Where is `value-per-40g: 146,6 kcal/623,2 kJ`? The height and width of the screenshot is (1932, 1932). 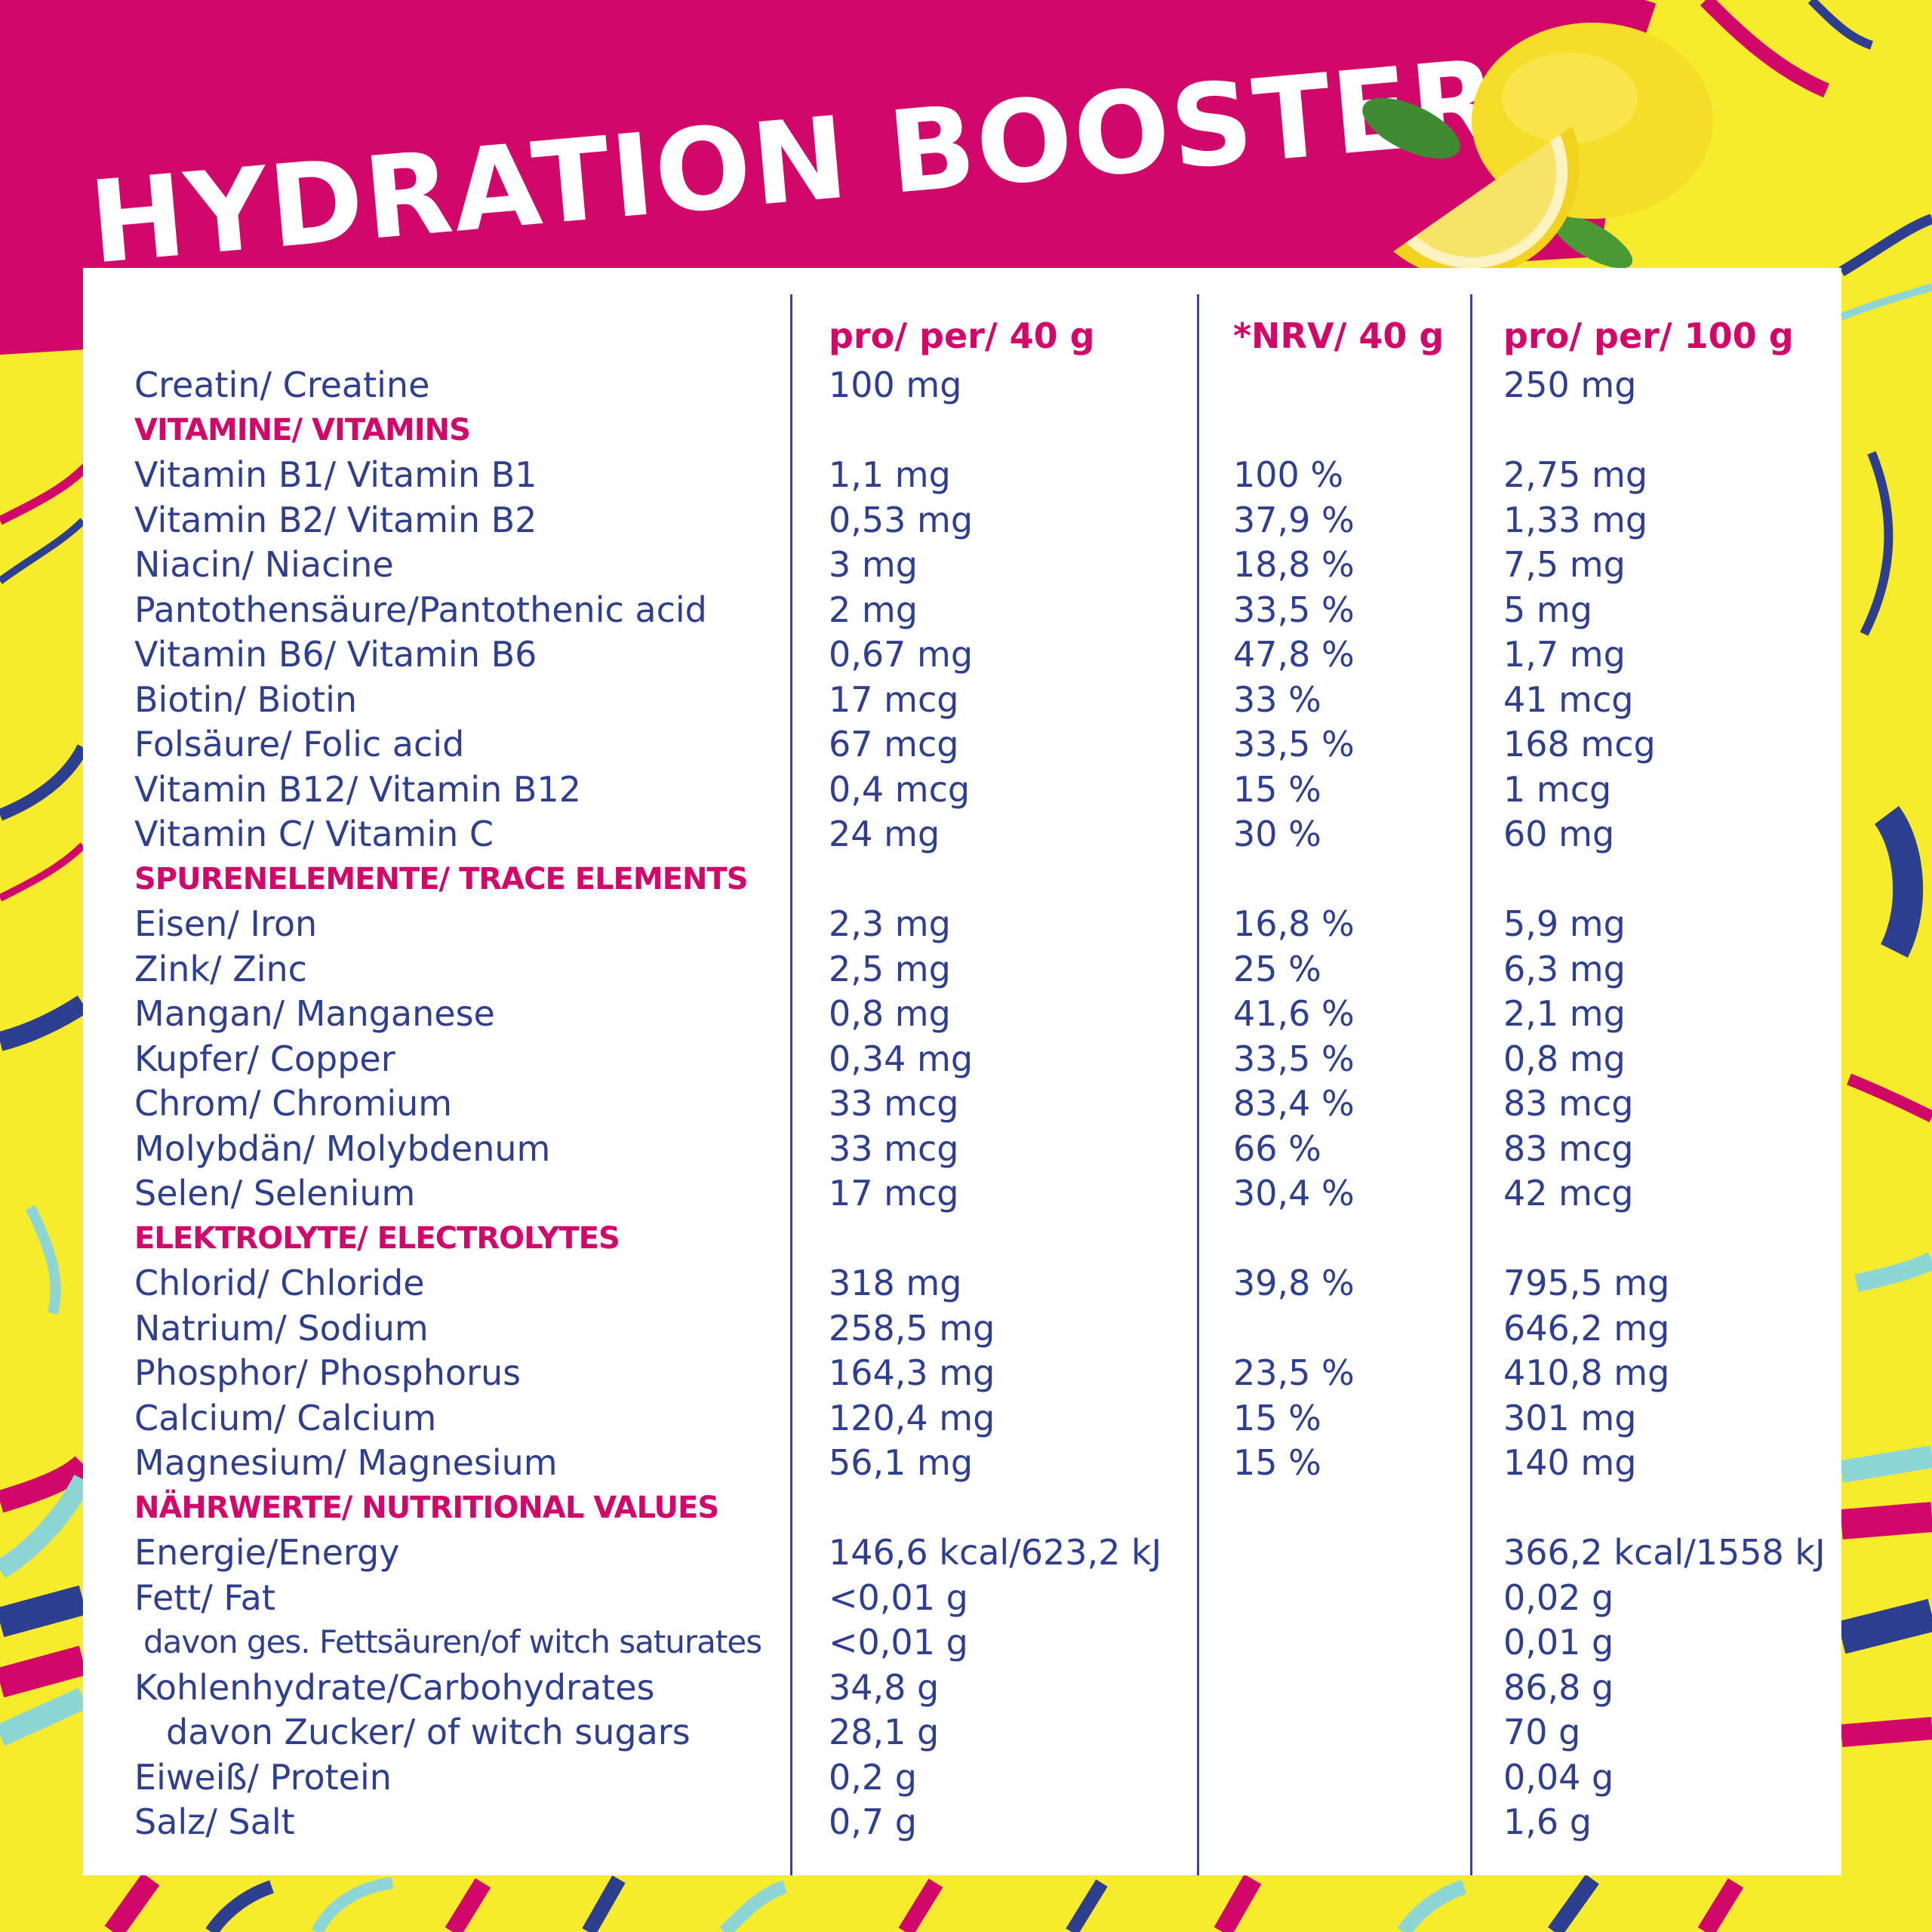 value-per-40g: 146,6 kcal/623,2 kJ is located at coordinates (995, 1552).